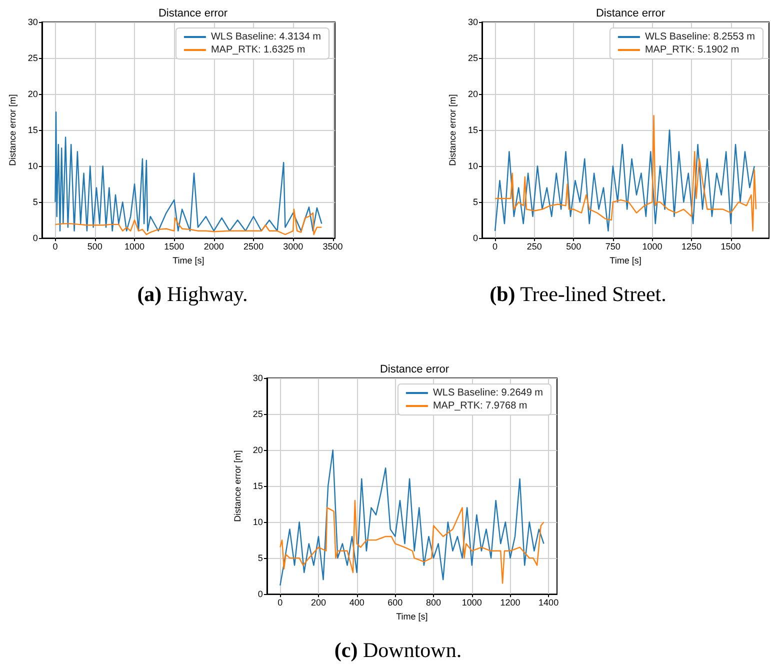 The width and height of the screenshot is (771, 666). What do you see at coordinates (480, 406) in the screenshot?
I see `legend-label: MAP_RTK: 7.9768 m` at bounding box center [480, 406].